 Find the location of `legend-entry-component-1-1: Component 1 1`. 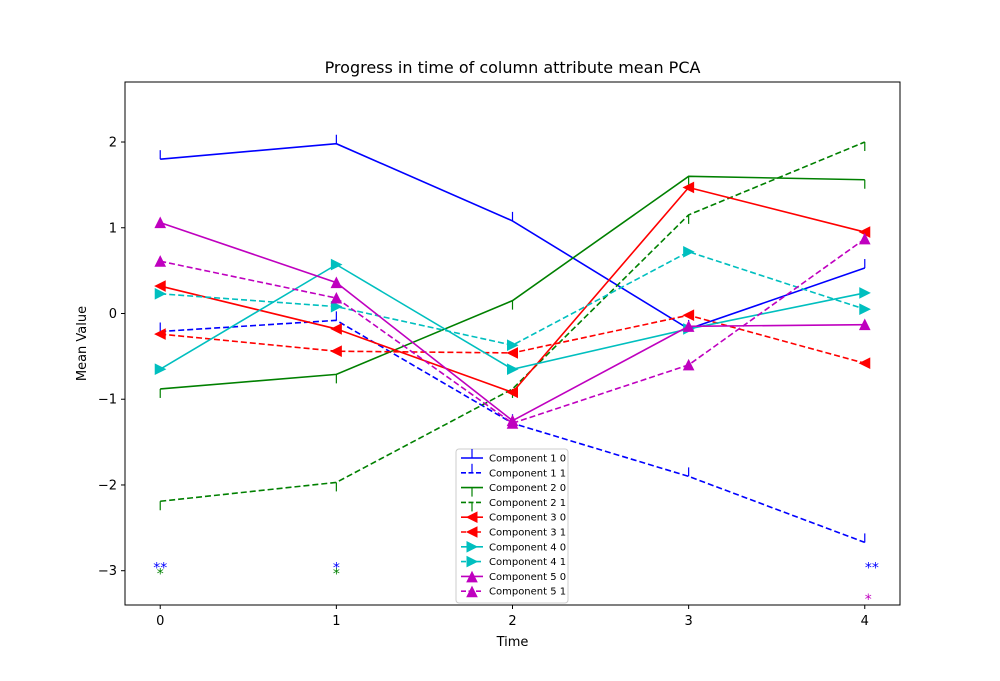

legend-entry-component-1-1: Component 1 1 is located at coordinates (513, 471).